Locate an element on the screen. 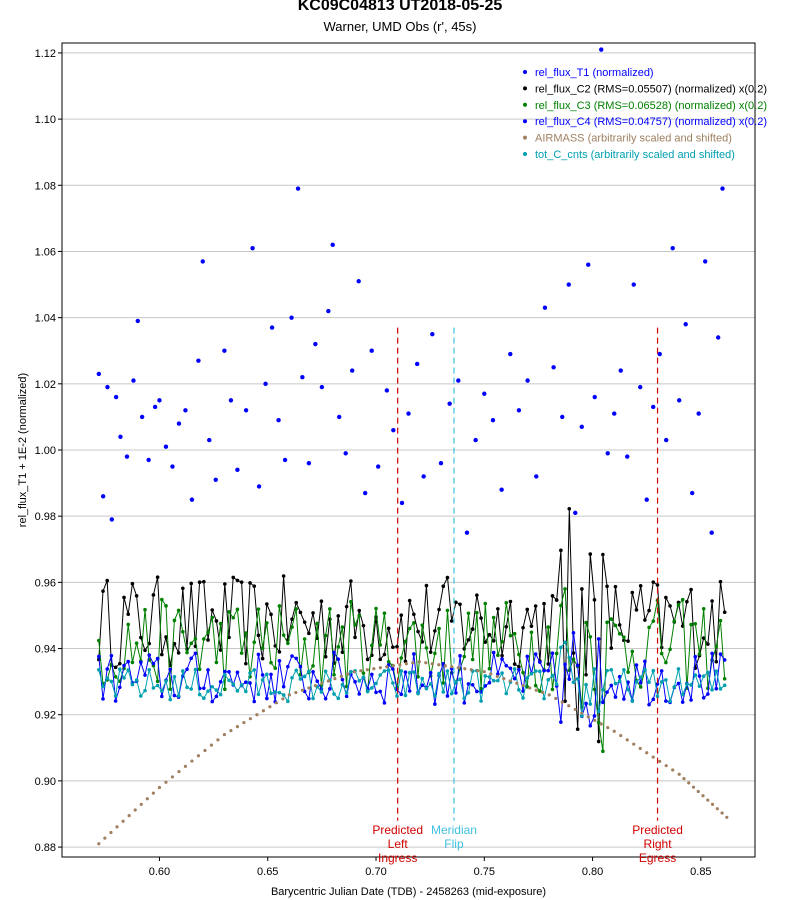 The image size is (800, 900). y-tick-label: 1.00 is located at coordinates (45, 451).